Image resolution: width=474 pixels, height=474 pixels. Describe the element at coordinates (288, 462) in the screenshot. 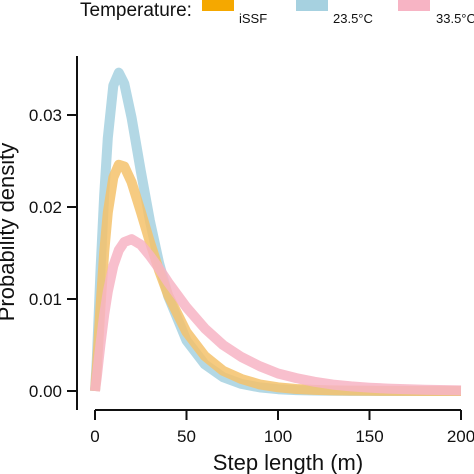

I see `x-axis-label: Step length (m)` at that location.